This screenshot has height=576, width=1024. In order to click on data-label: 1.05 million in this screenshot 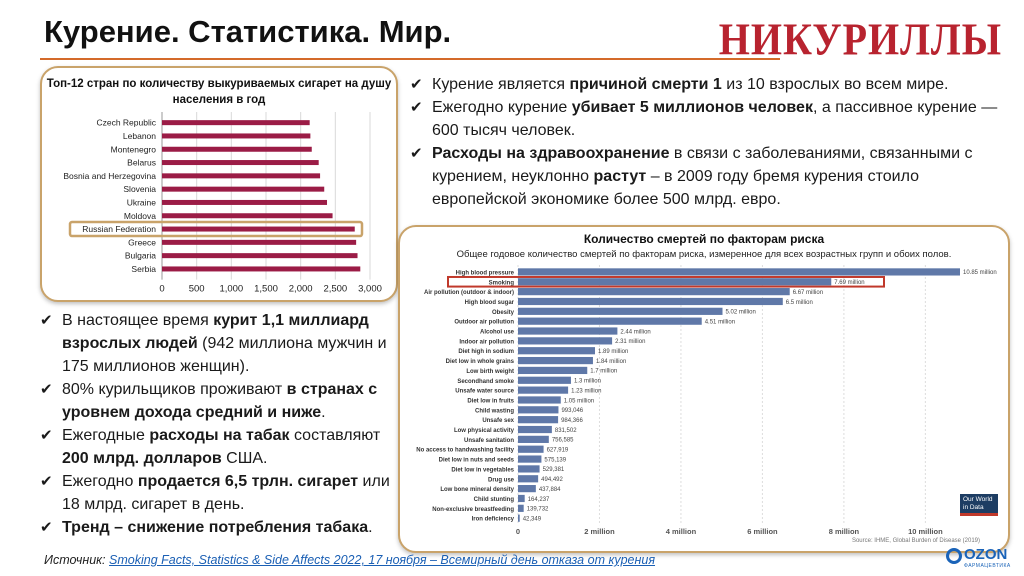, I will do `click(579, 401)`.